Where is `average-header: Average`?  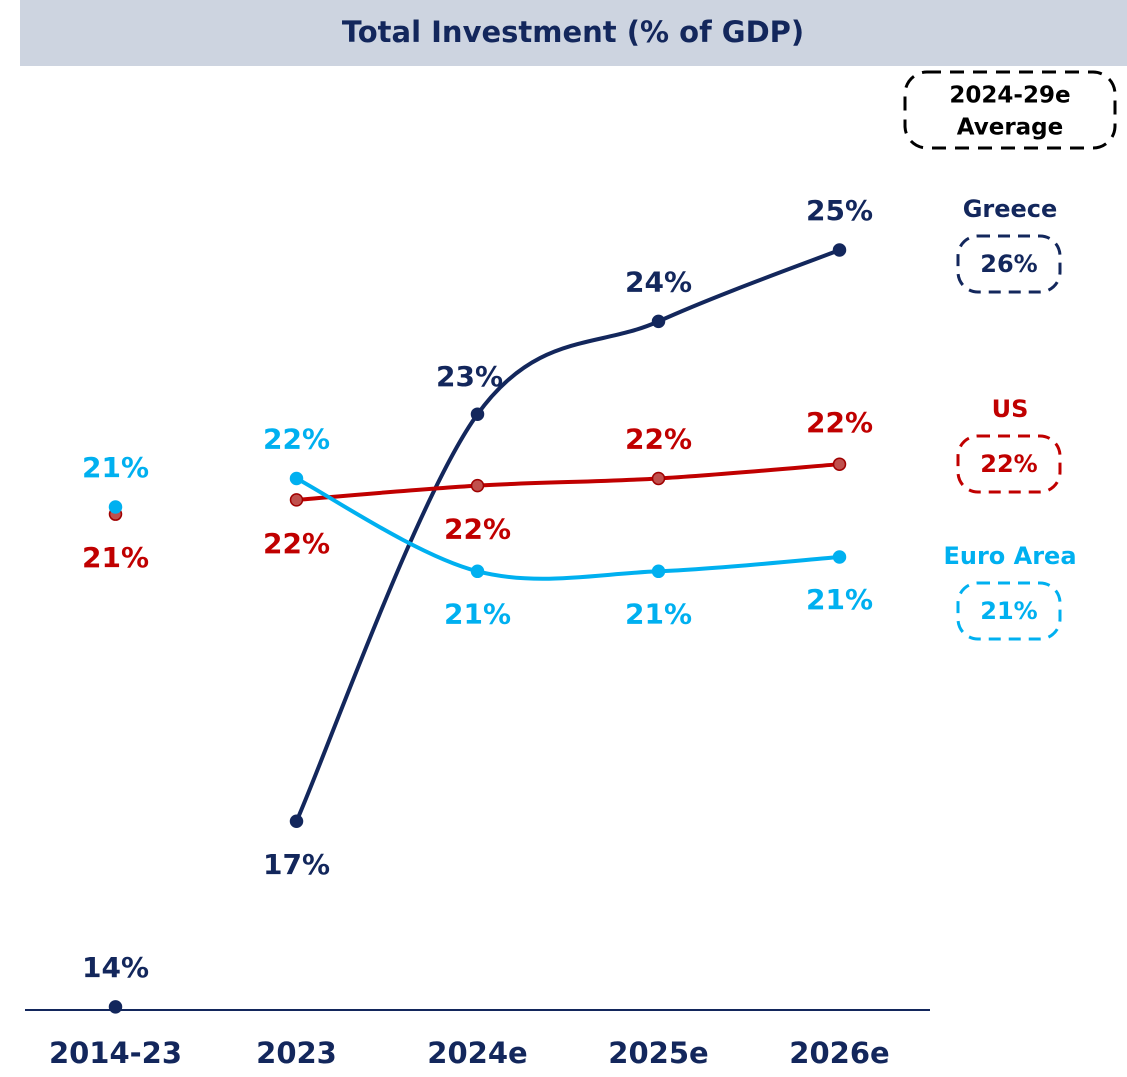
average-header: Average is located at coordinates (1010, 128).